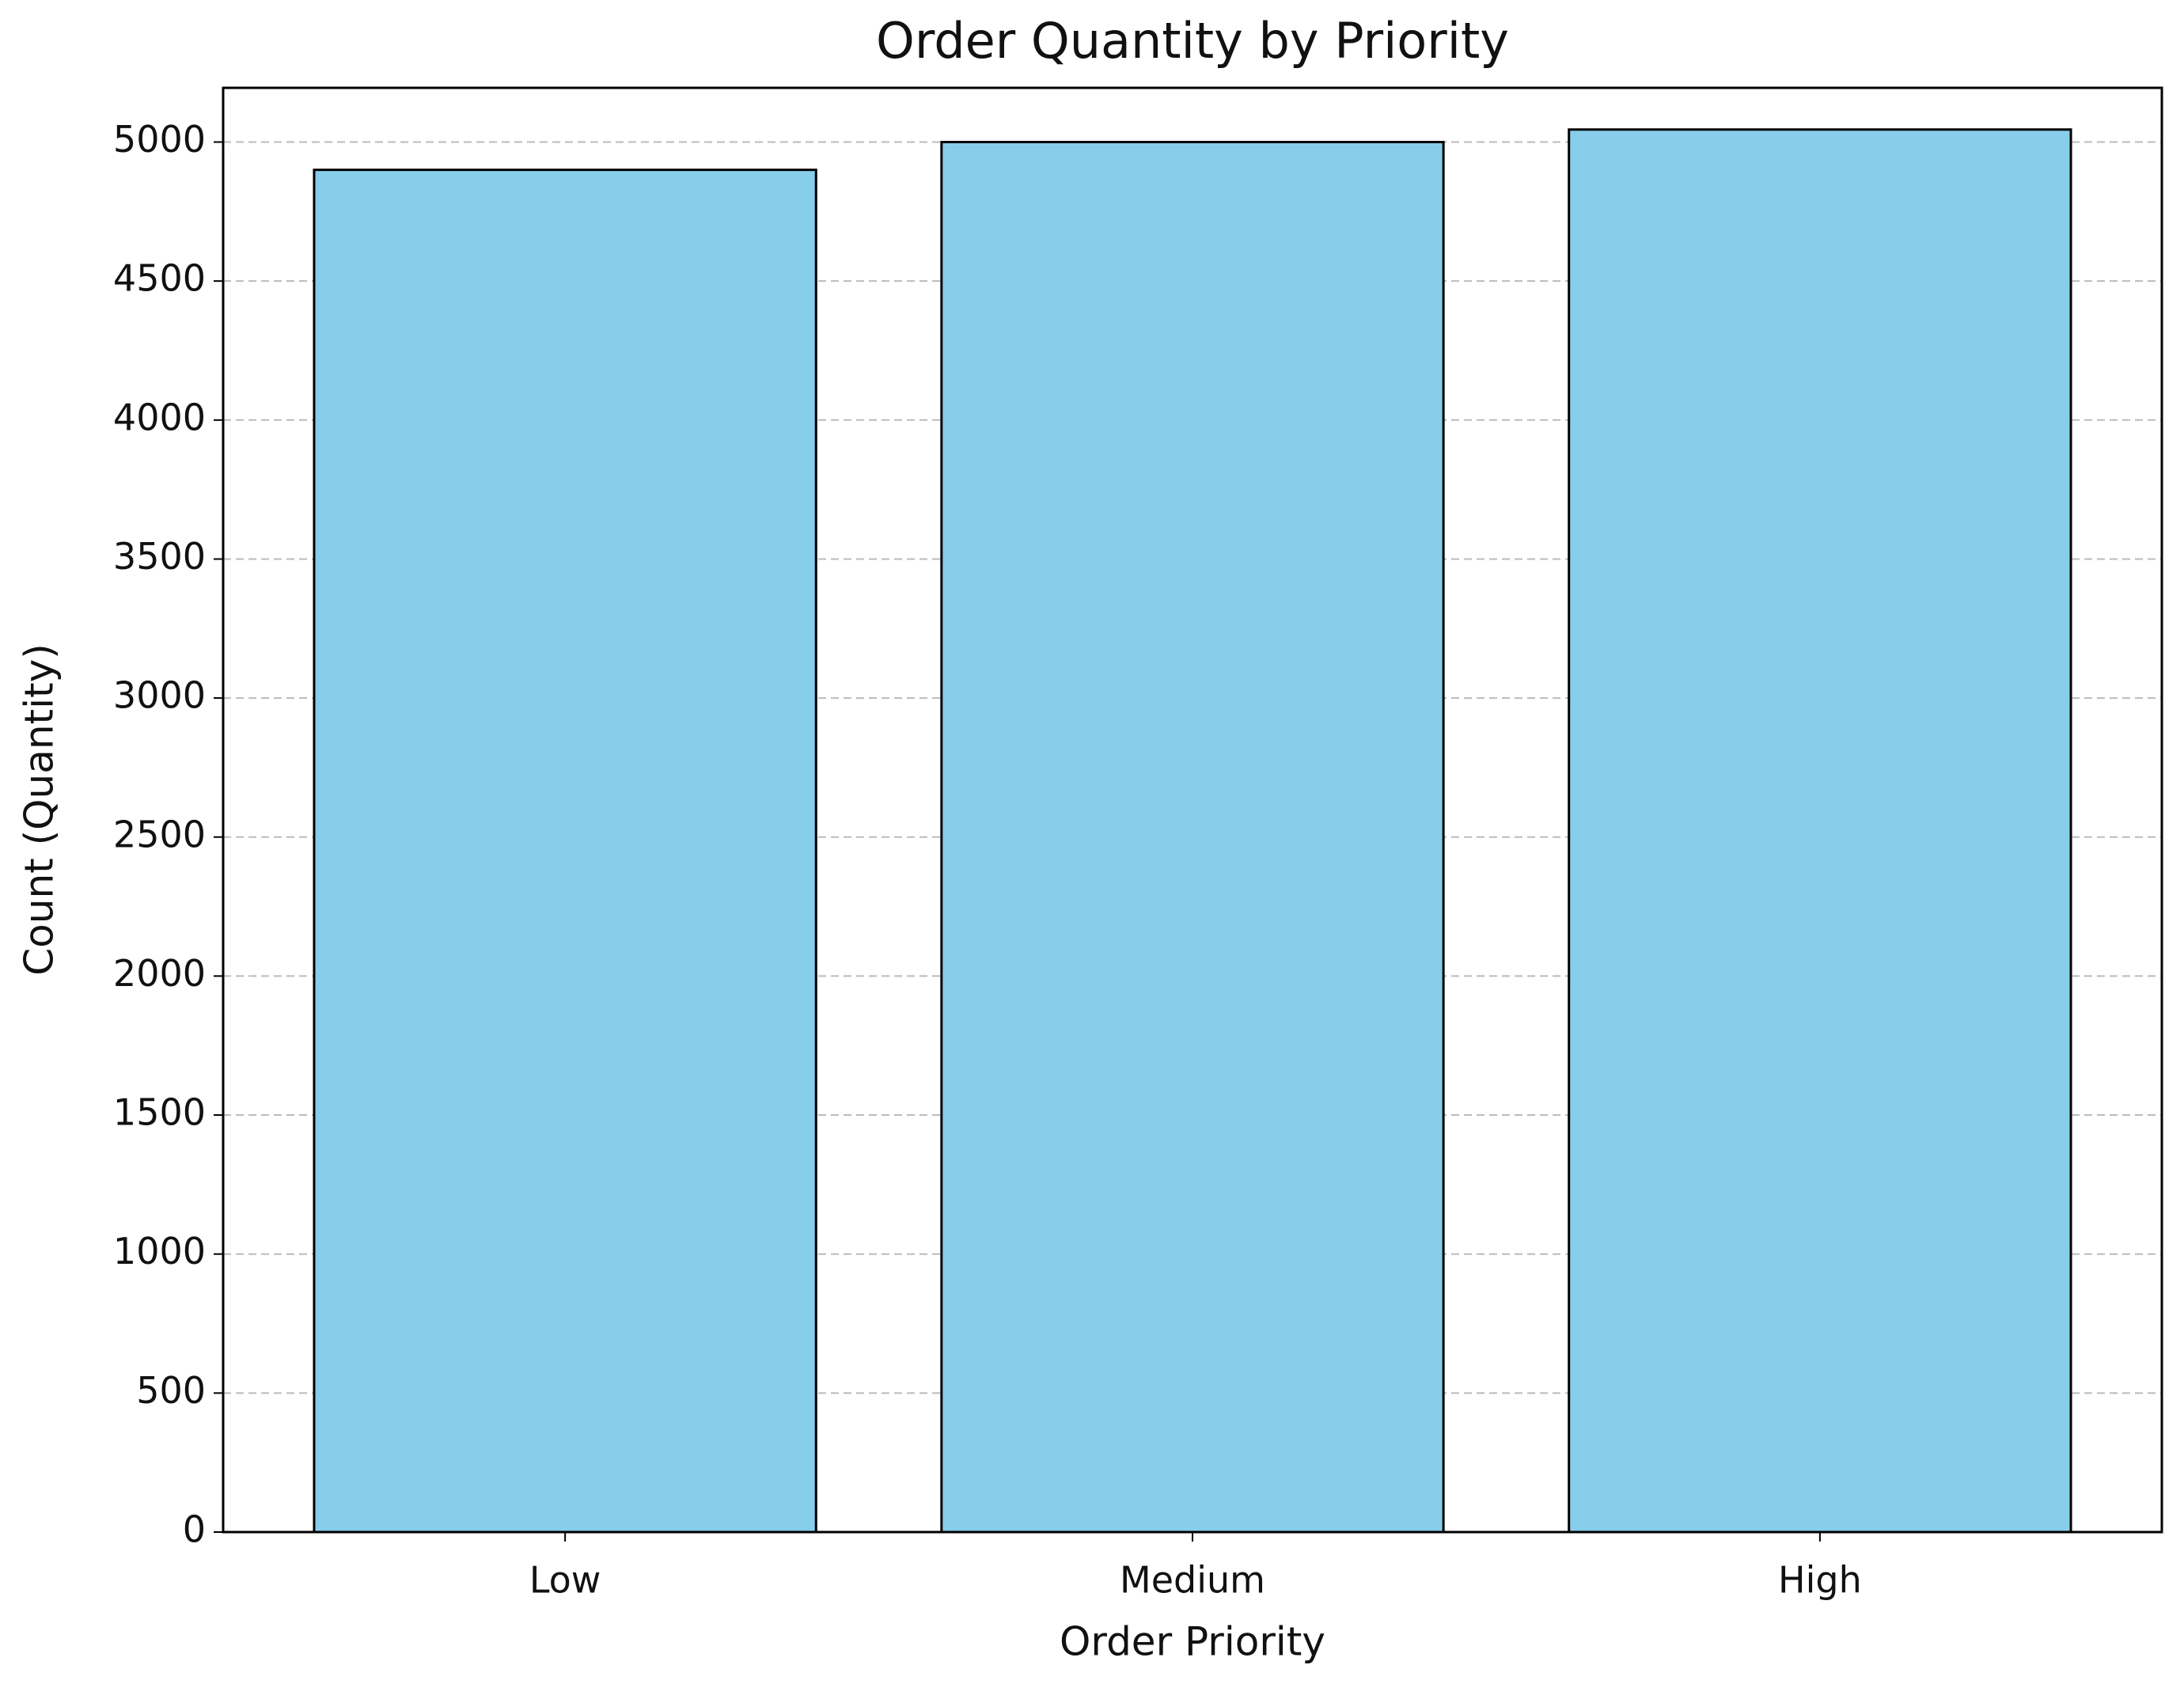 The width and height of the screenshot is (2184, 1684). Describe the element at coordinates (159, 973) in the screenshot. I see `y-tick-label: 2000` at that location.